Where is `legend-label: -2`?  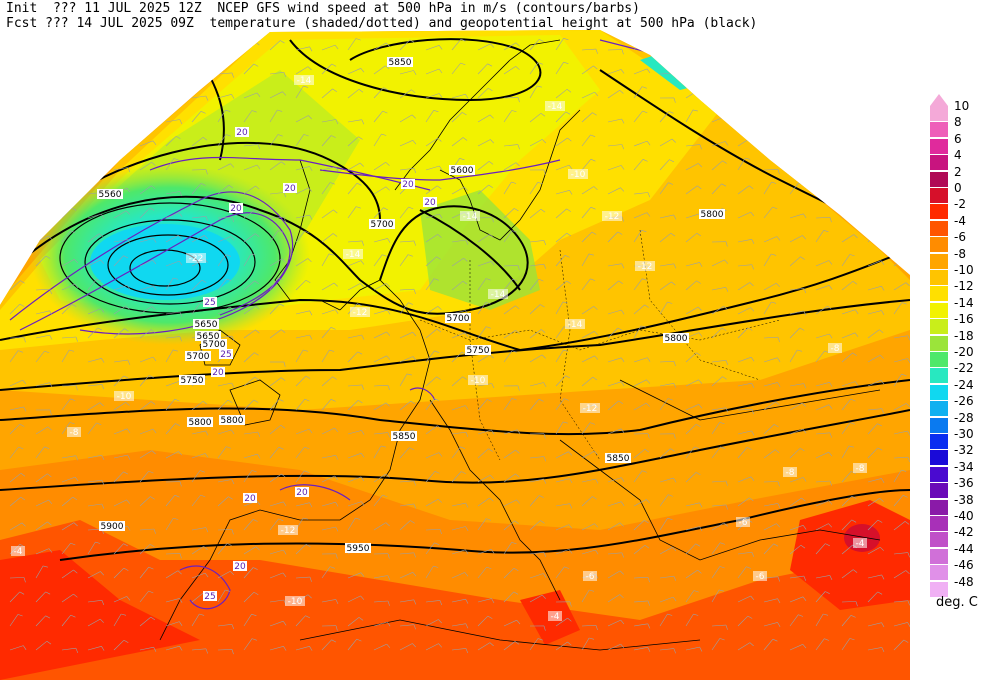 legend-label: -2 is located at coordinates (960, 204).